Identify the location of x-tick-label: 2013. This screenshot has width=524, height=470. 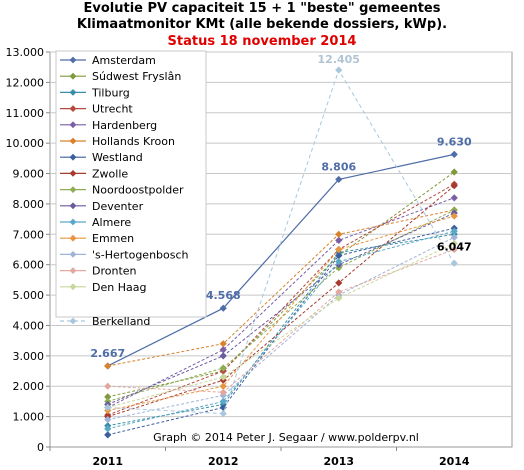
(338, 461).